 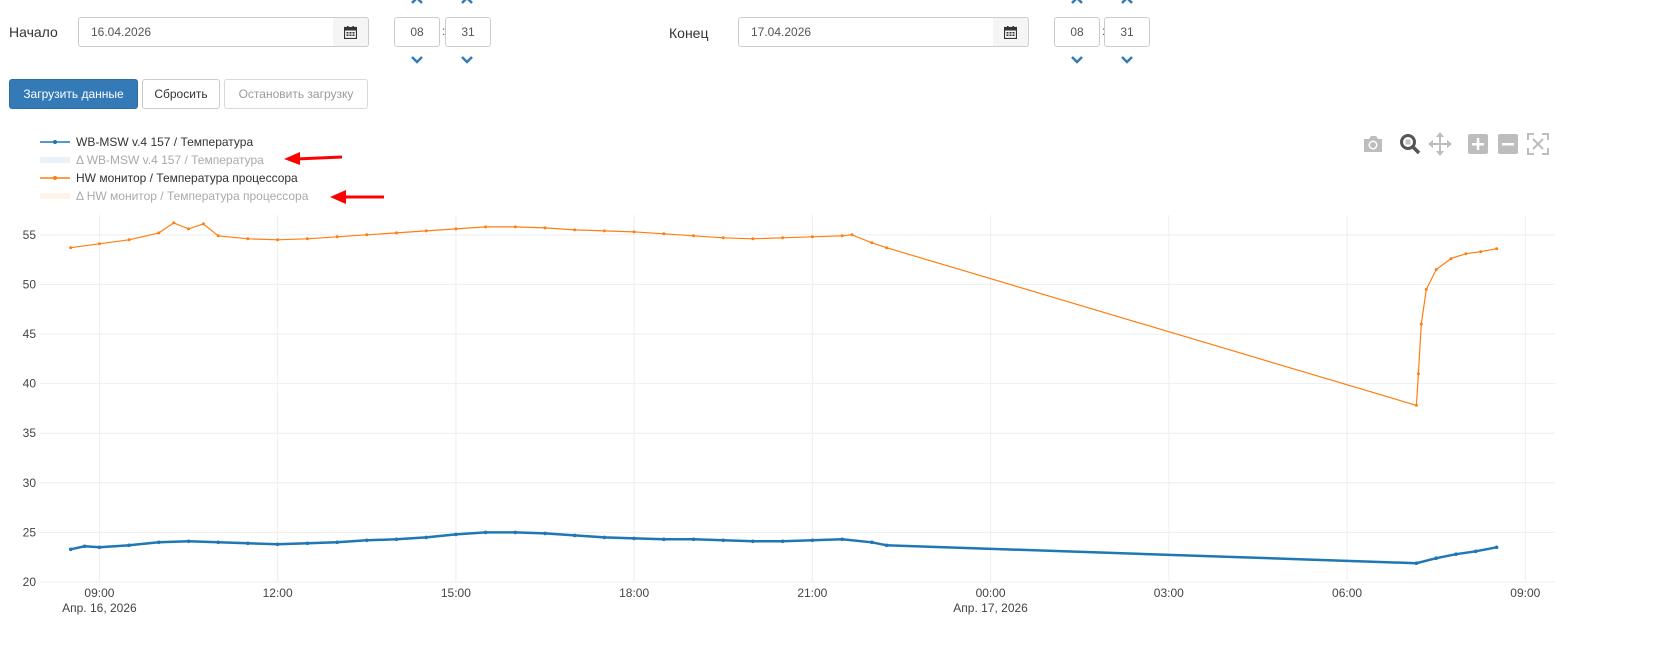 What do you see at coordinates (812, 593) in the screenshot?
I see `x-tick-label: 21:00` at bounding box center [812, 593].